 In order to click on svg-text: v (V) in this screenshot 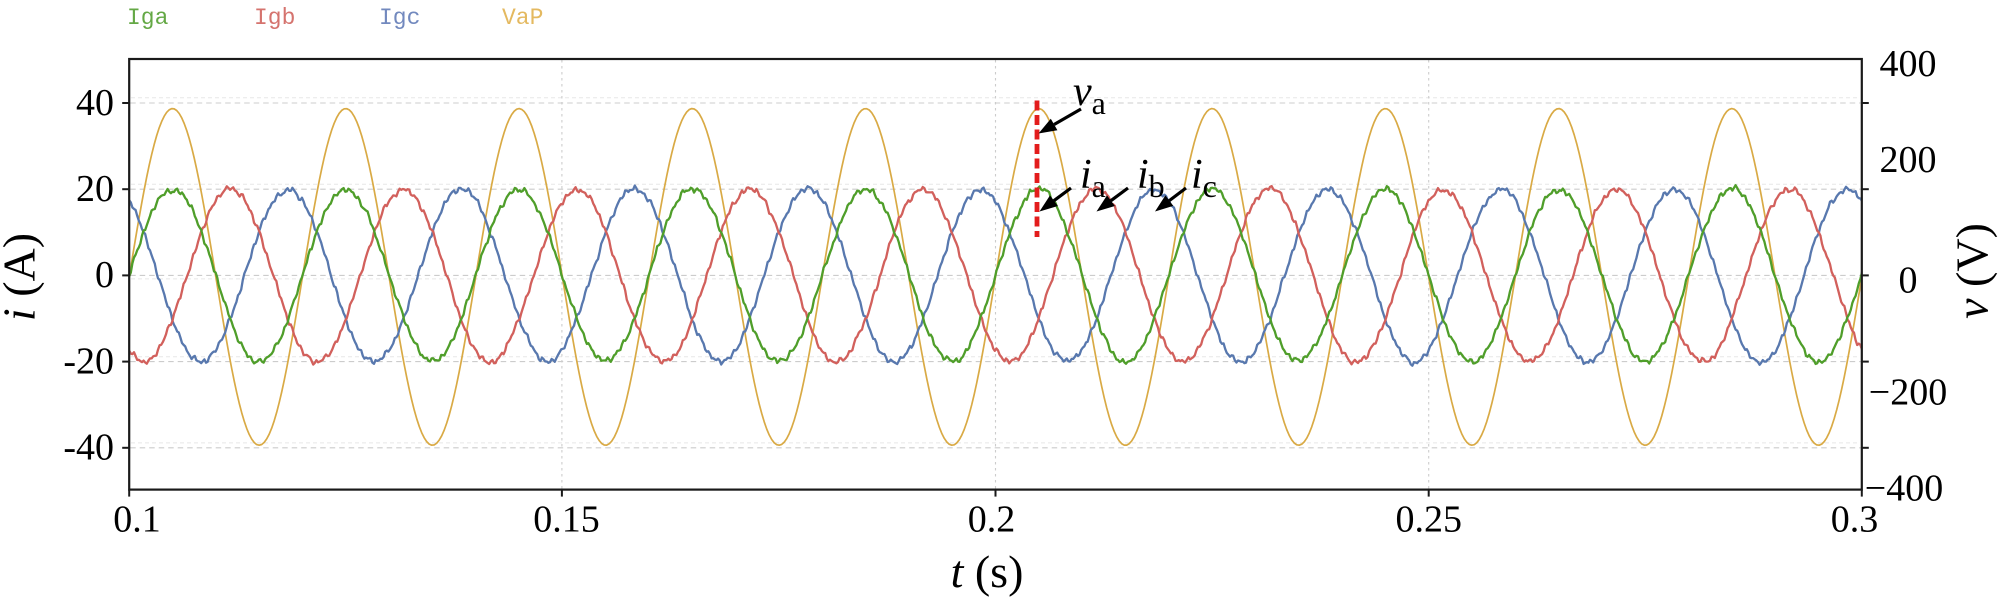, I will do `click(1972, 271)`.